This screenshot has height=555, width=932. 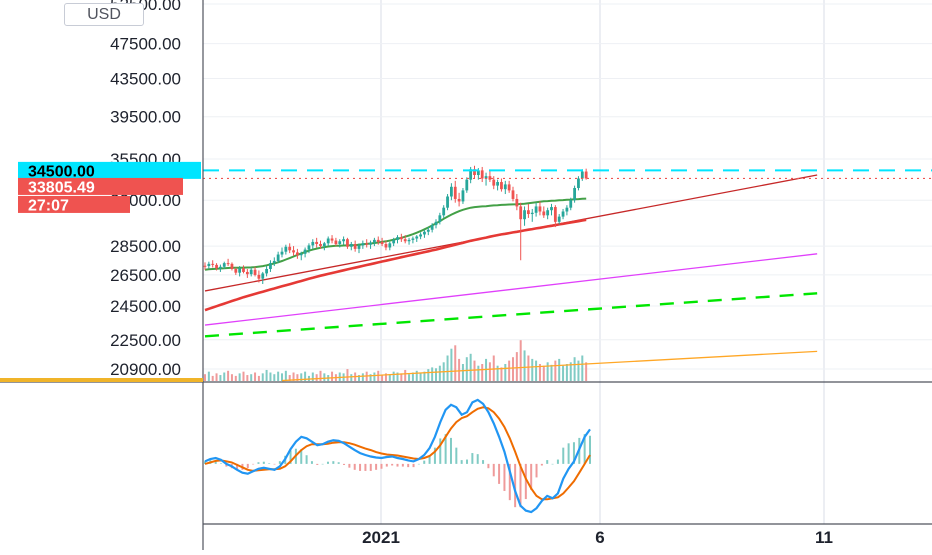 What do you see at coordinates (549, 366) in the screenshot?
I see `orange-trend` at bounding box center [549, 366].